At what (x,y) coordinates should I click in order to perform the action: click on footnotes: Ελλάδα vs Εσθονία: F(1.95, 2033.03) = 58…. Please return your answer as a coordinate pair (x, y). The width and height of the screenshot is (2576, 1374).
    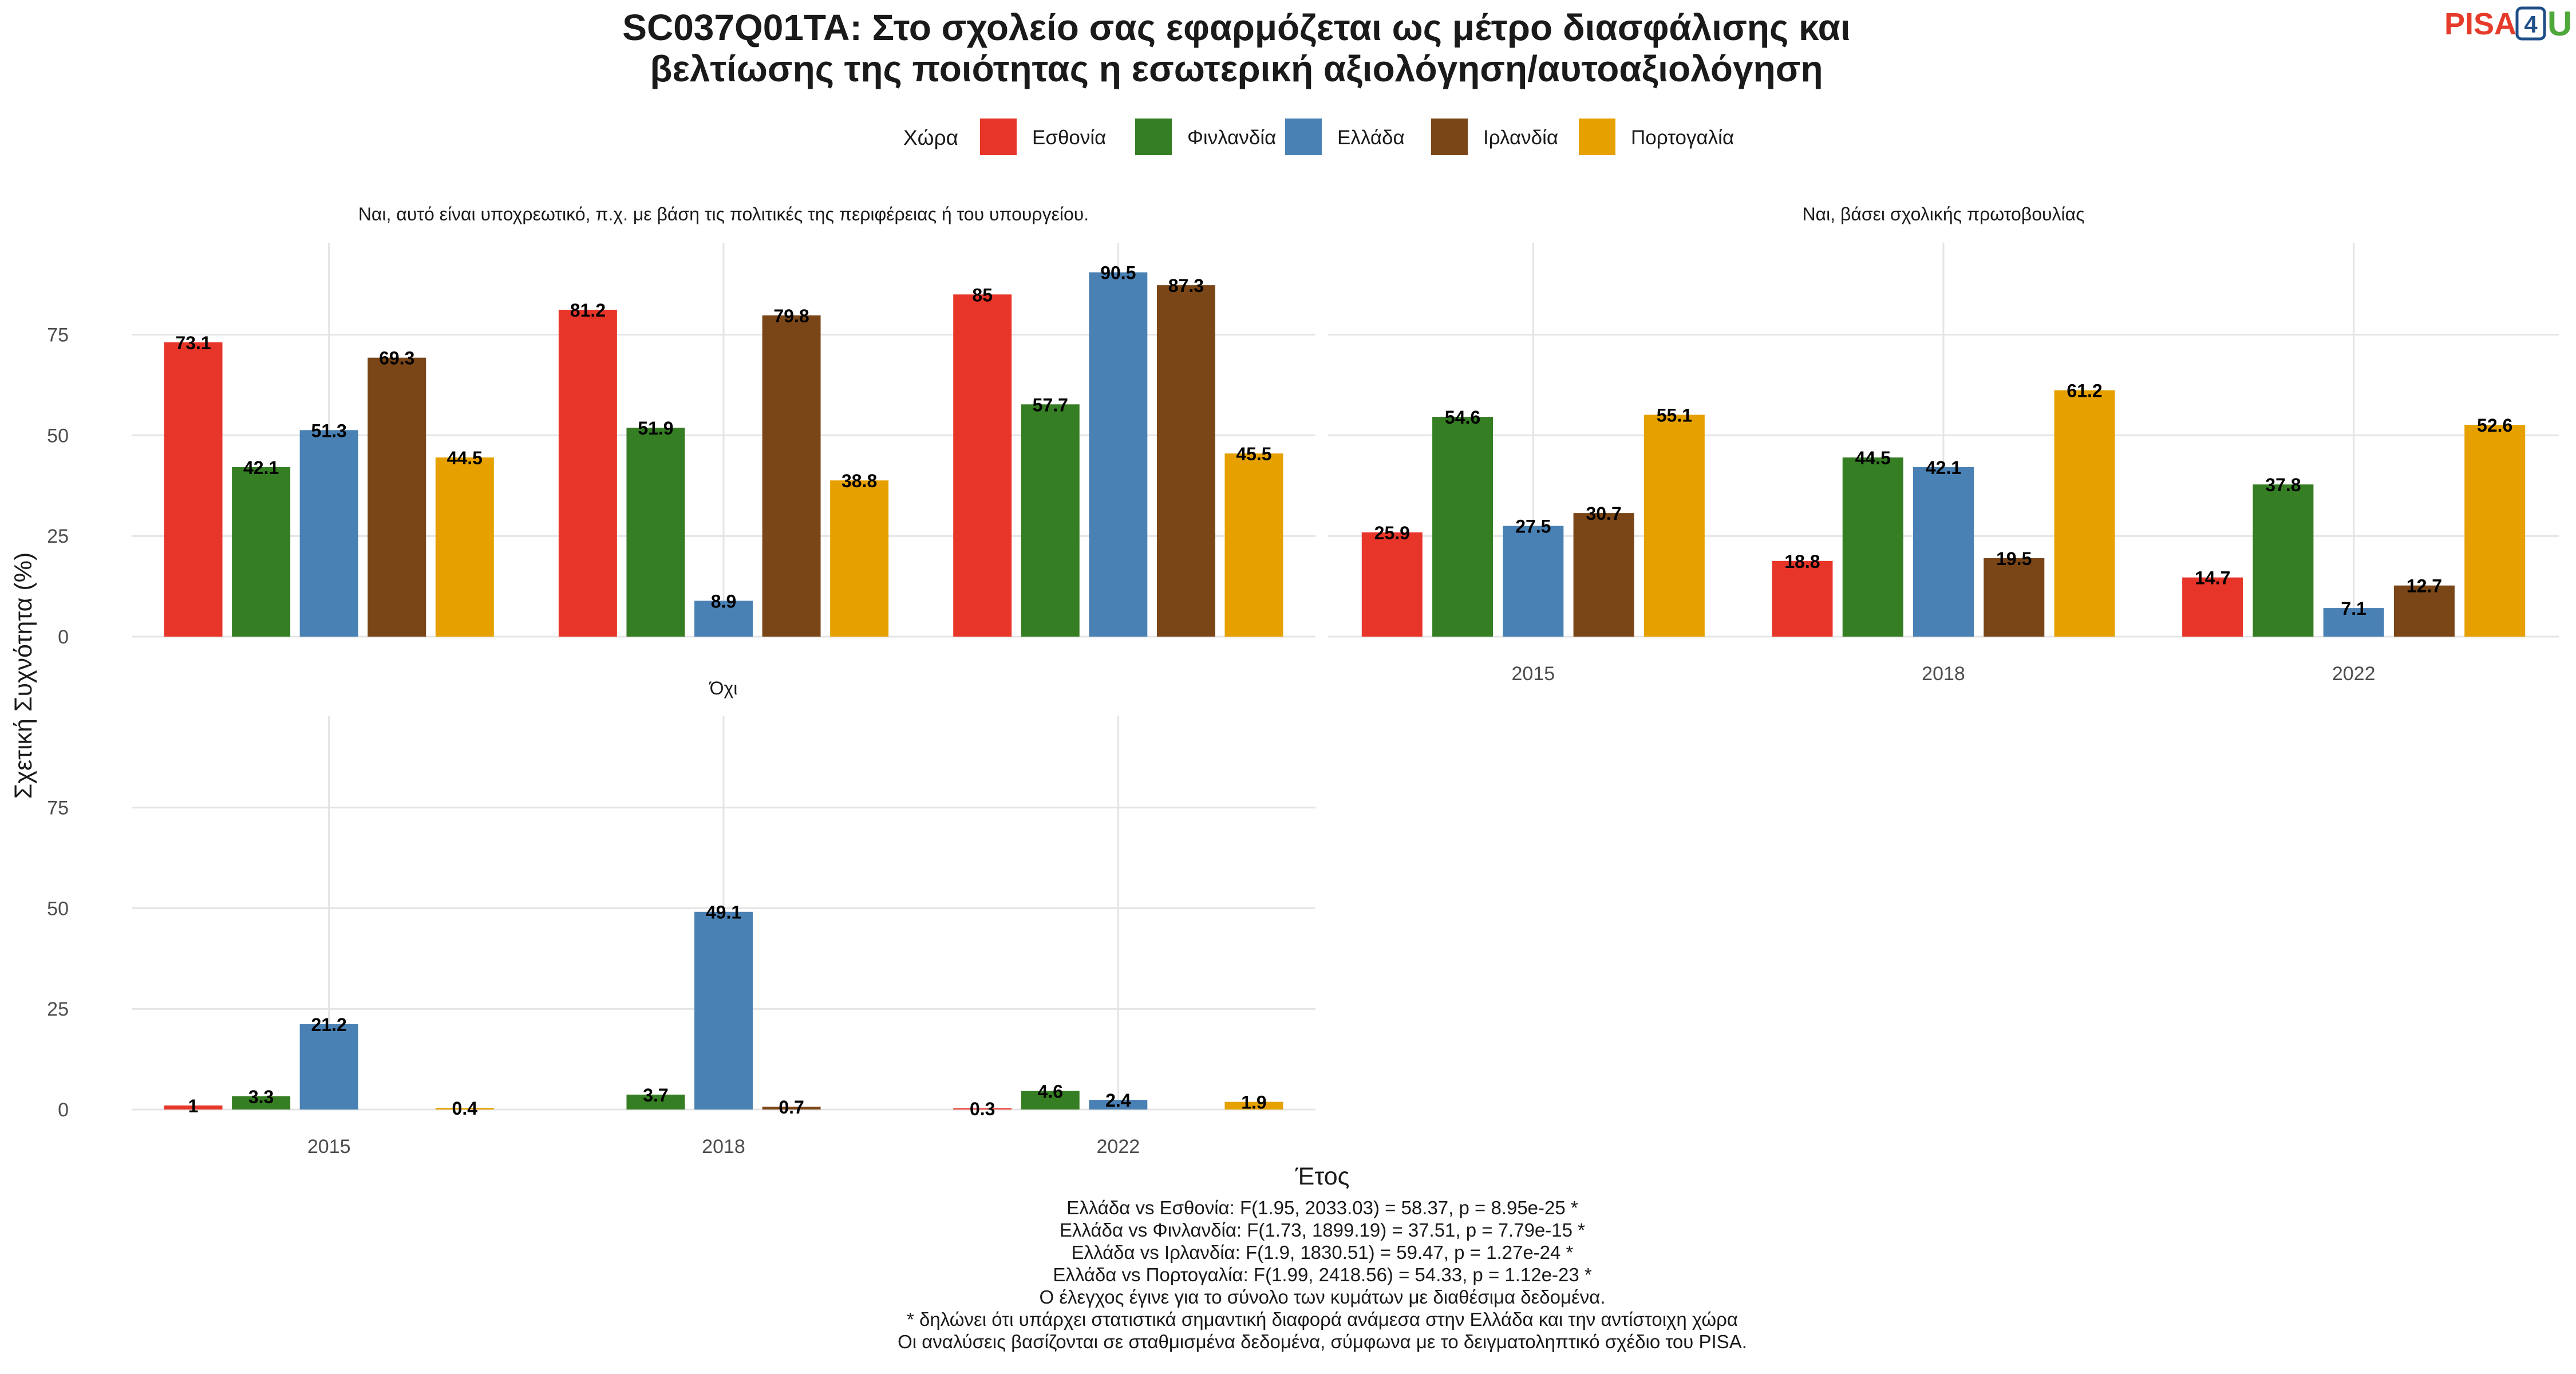
    Looking at the image, I should click on (1322, 1275).